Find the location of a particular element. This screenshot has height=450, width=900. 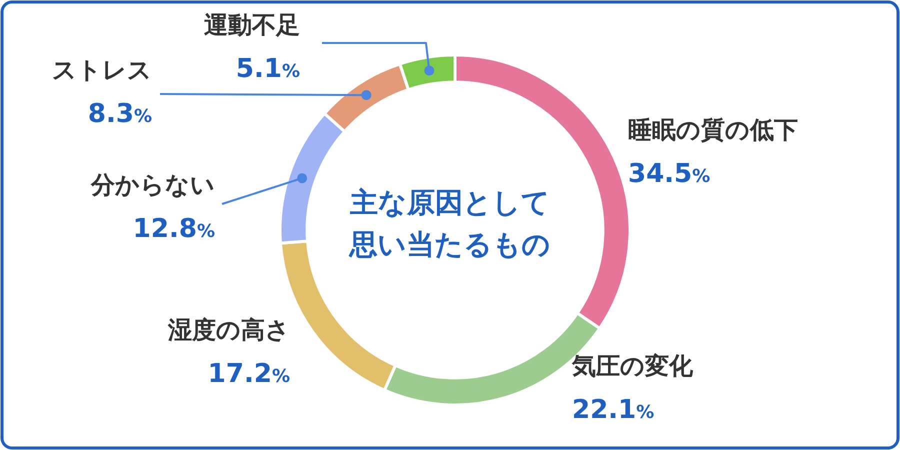

slice-label: 運動不足 is located at coordinates (252, 25).